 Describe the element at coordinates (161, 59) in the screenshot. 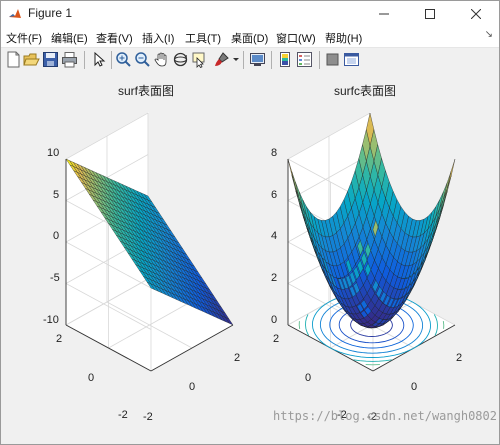

I see `pan-icon` at that location.